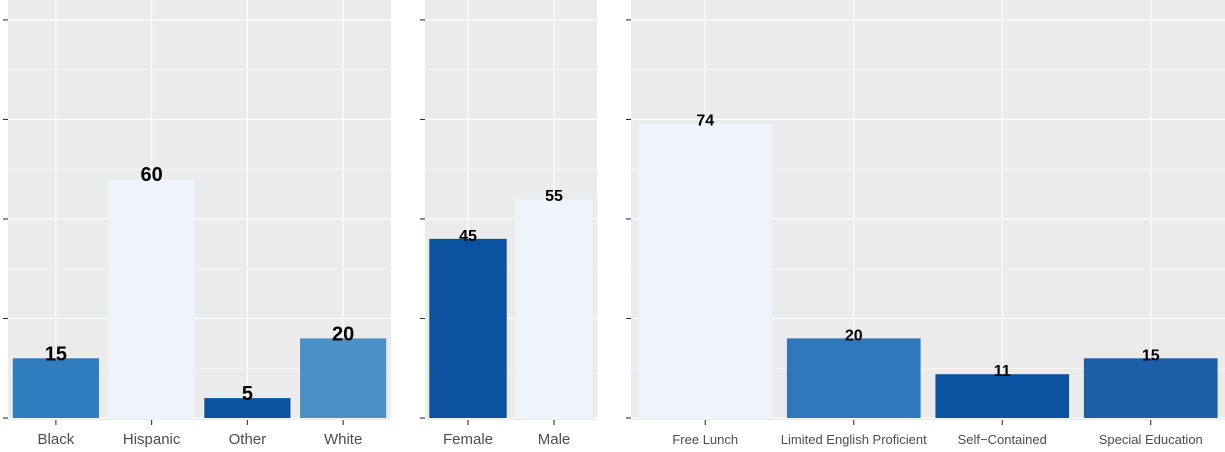 The image size is (1225, 452). I want to click on race-bar-black, so click(55, 388).